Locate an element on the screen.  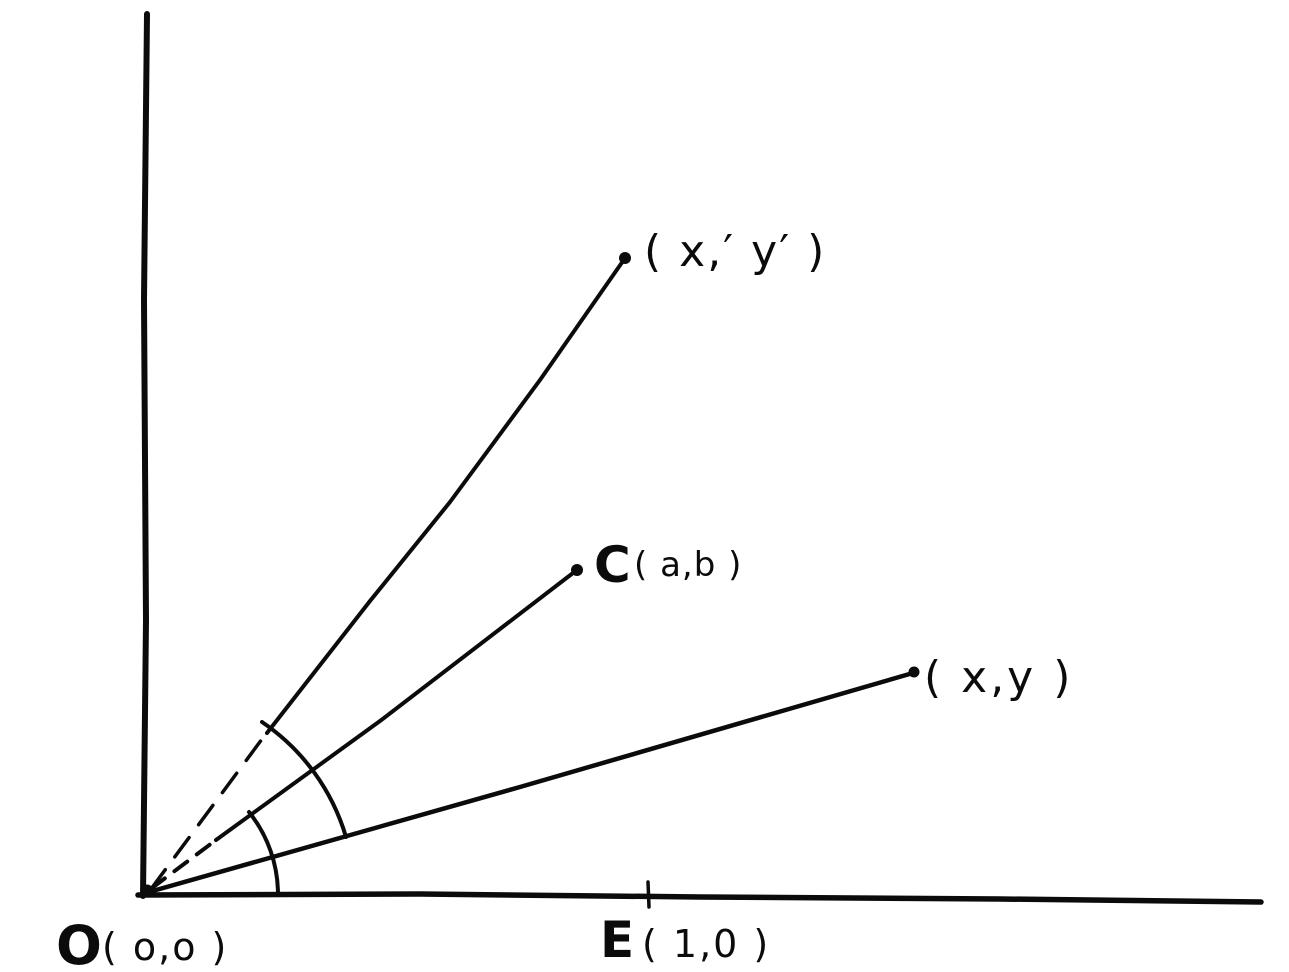
y-axis-line is located at coordinates (145, 455).